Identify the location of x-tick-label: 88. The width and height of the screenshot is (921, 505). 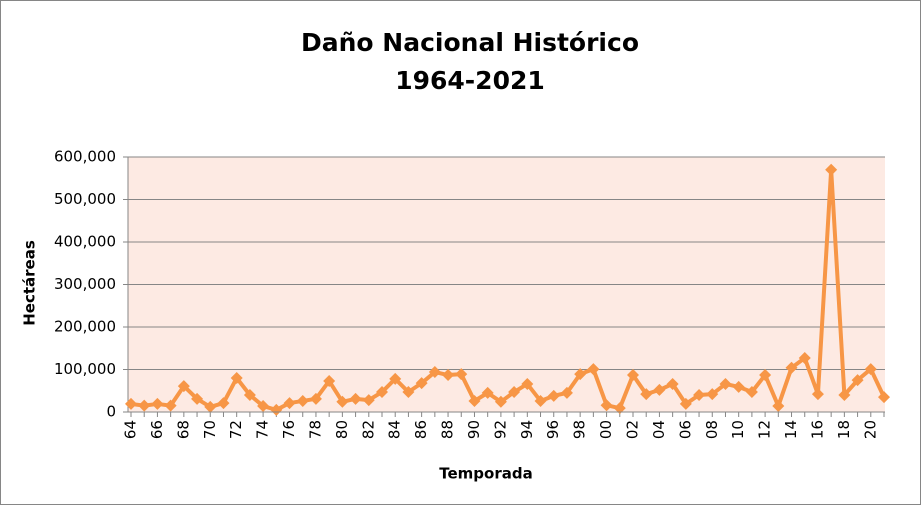
(448, 429).